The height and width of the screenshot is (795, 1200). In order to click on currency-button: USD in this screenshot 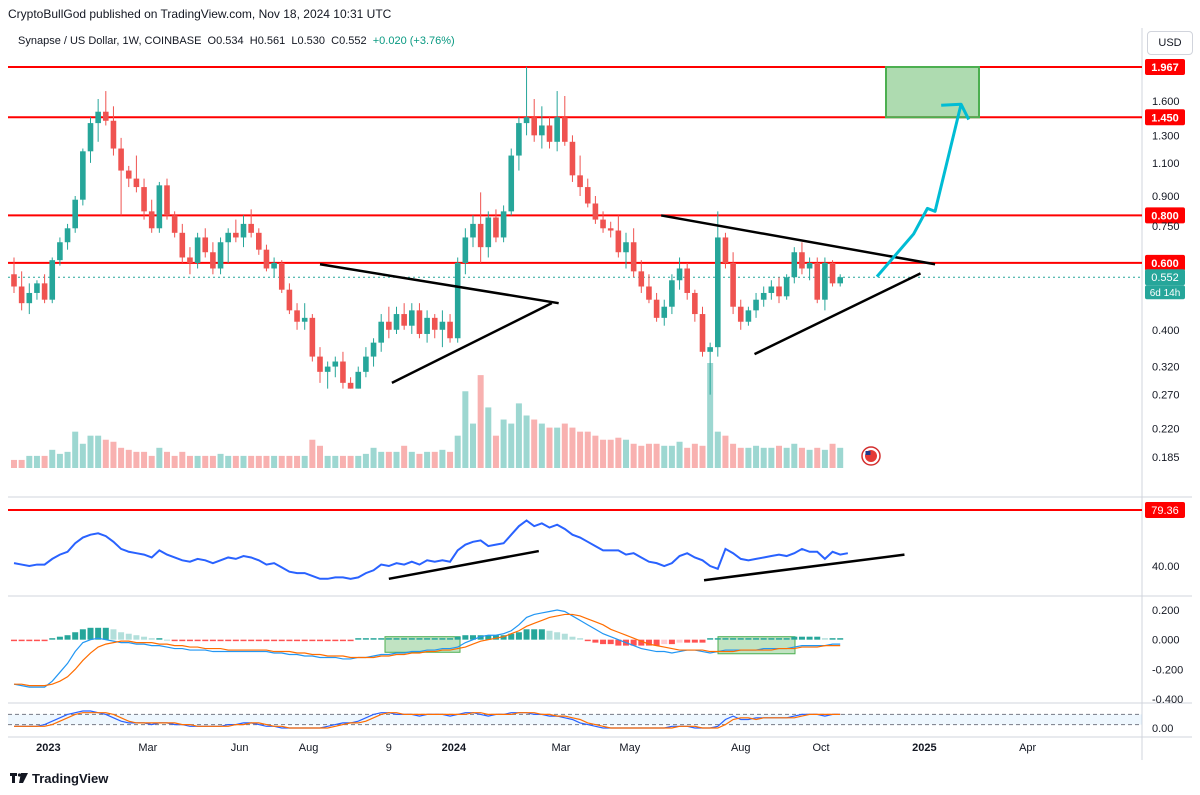, I will do `click(1170, 43)`.